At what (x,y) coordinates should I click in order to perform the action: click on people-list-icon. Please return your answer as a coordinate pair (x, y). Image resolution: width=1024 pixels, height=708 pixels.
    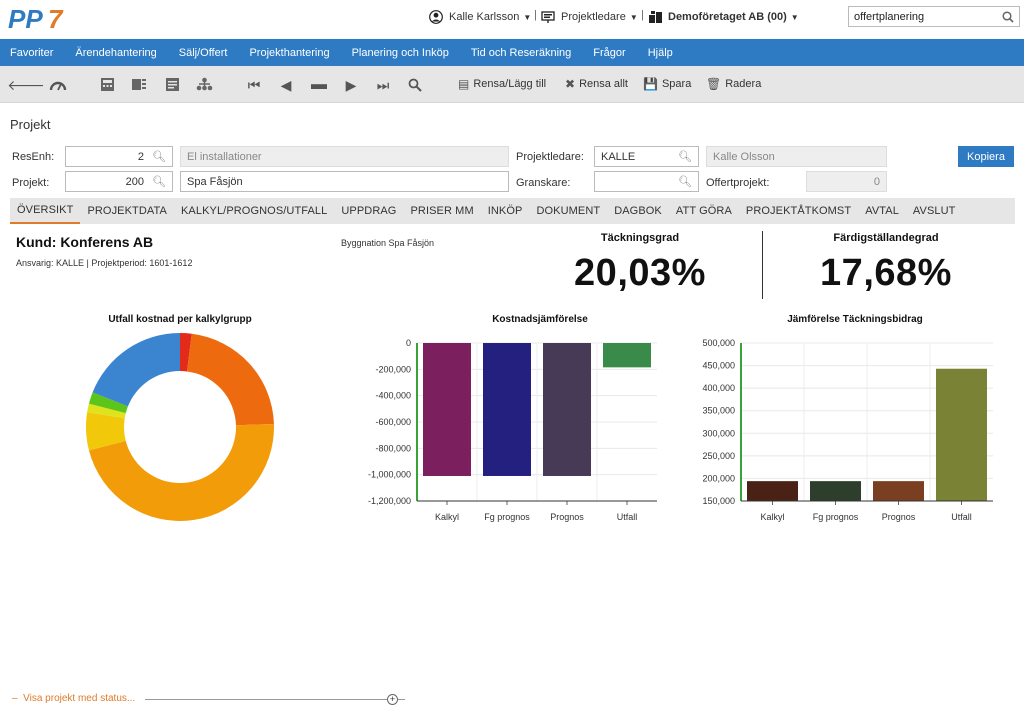
    Looking at the image, I should click on (139, 84).